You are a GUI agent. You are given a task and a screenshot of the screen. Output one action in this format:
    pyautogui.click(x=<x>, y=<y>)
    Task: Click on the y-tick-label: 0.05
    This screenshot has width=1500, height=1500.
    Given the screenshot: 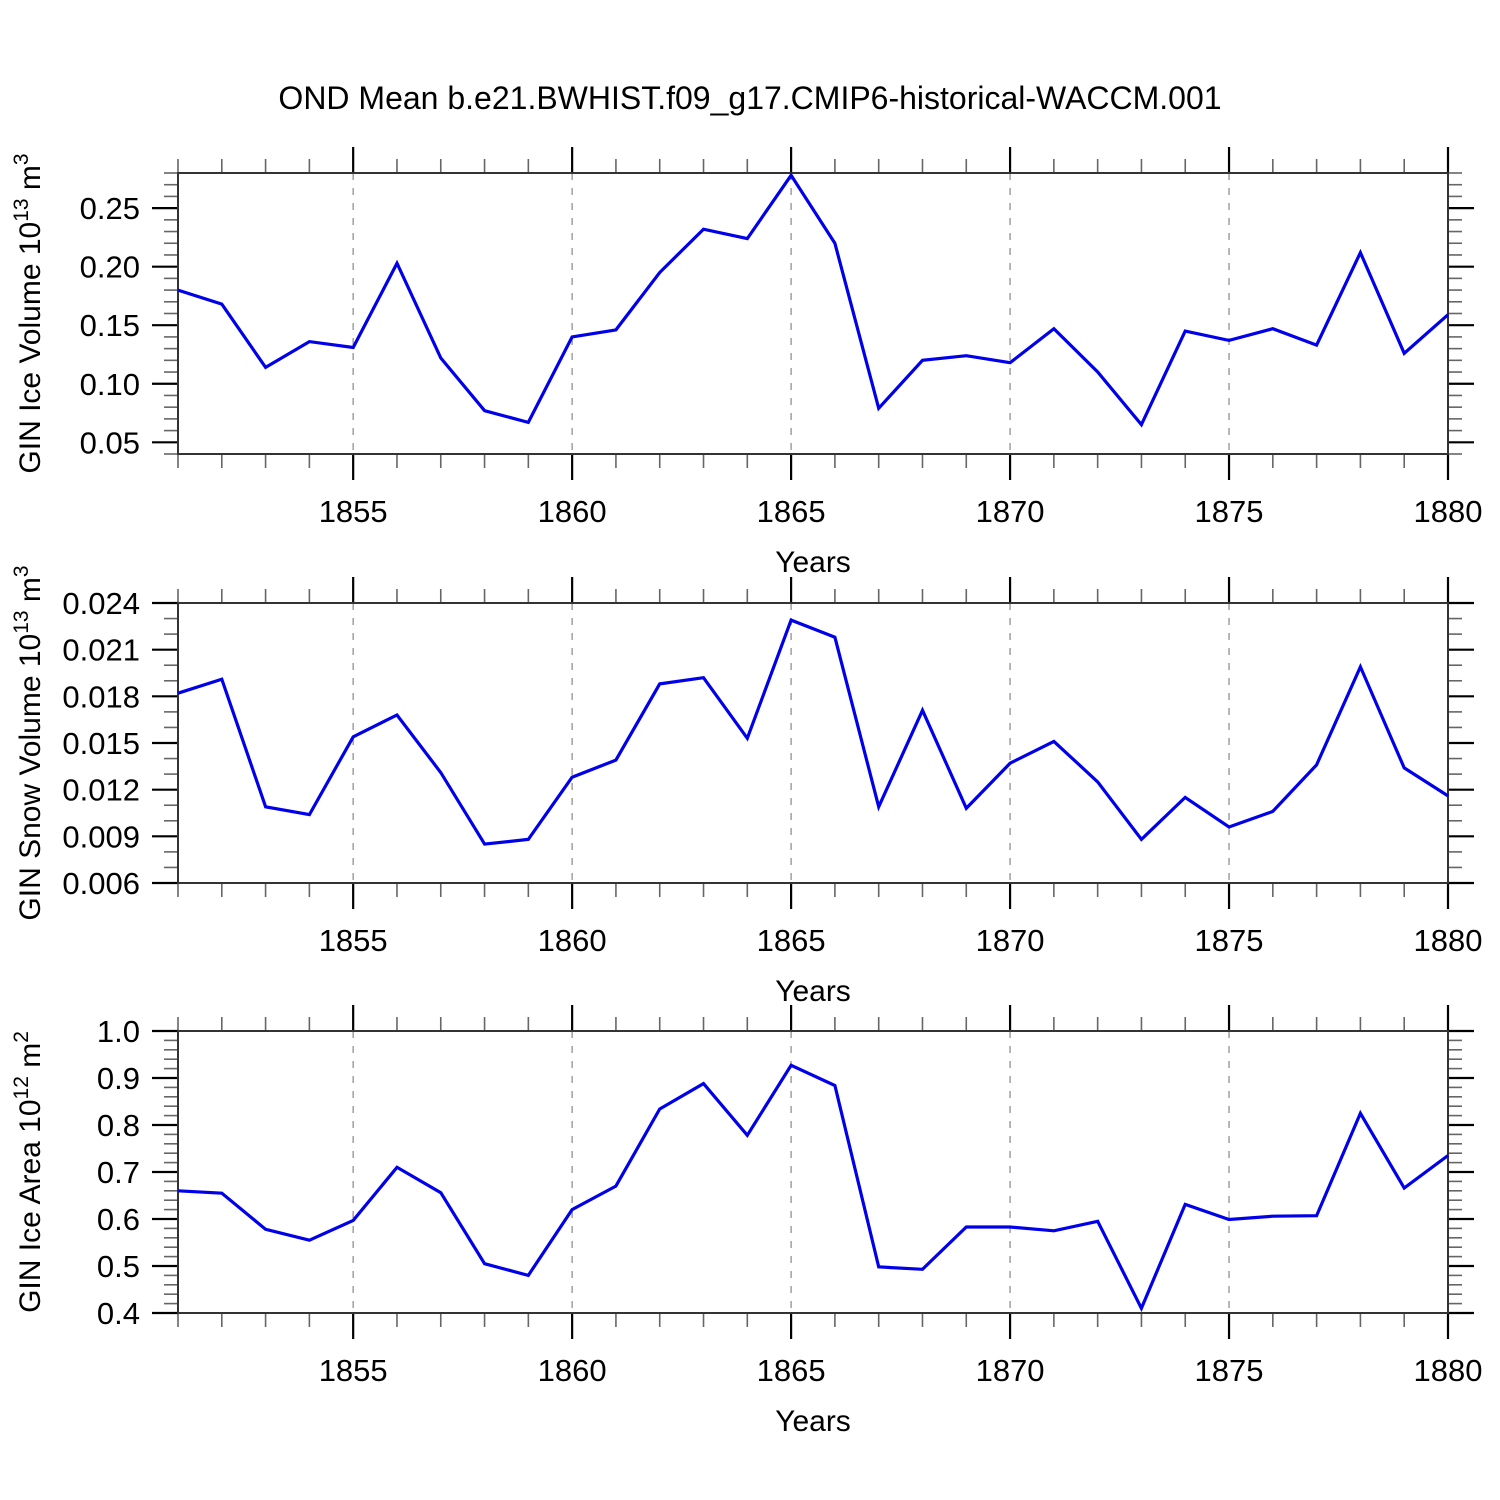 What is the action you would take?
    pyautogui.click(x=110, y=442)
    